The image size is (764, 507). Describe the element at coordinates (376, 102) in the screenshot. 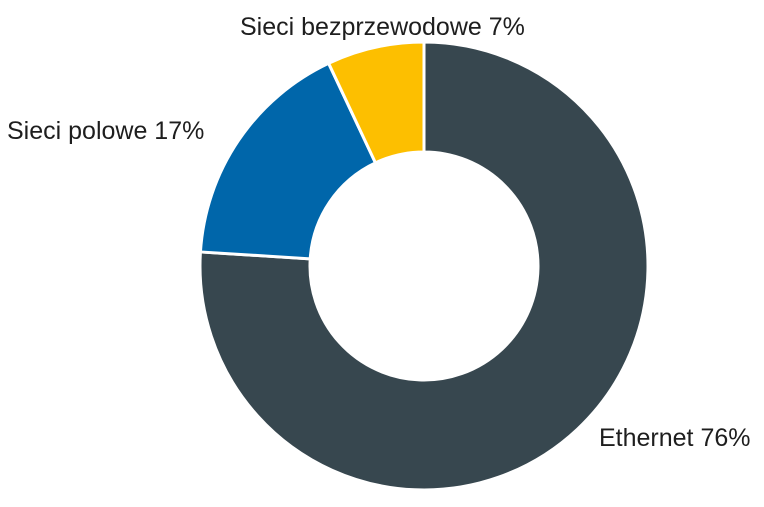

I see `slice-sieci-bezprzewodowe` at that location.